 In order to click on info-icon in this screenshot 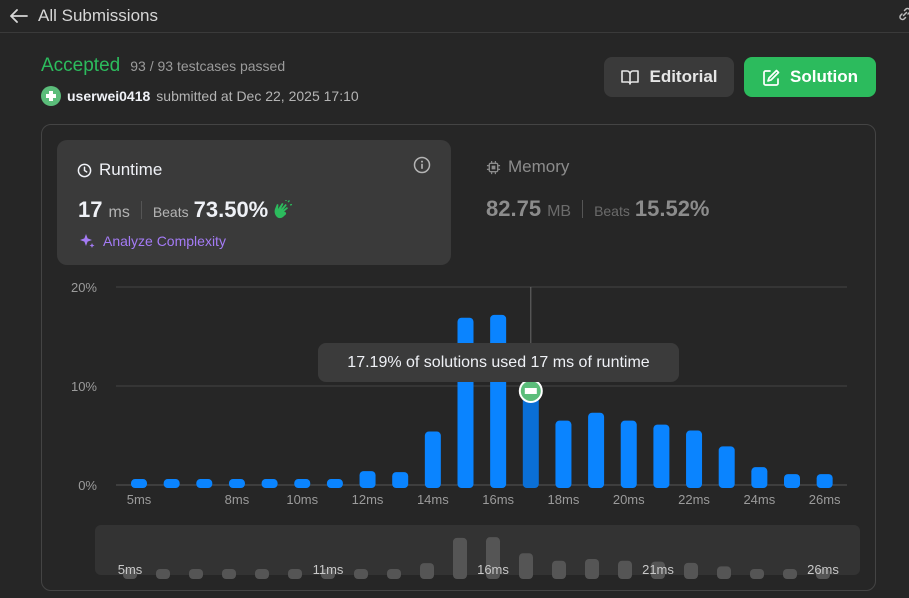, I will do `click(422, 165)`.